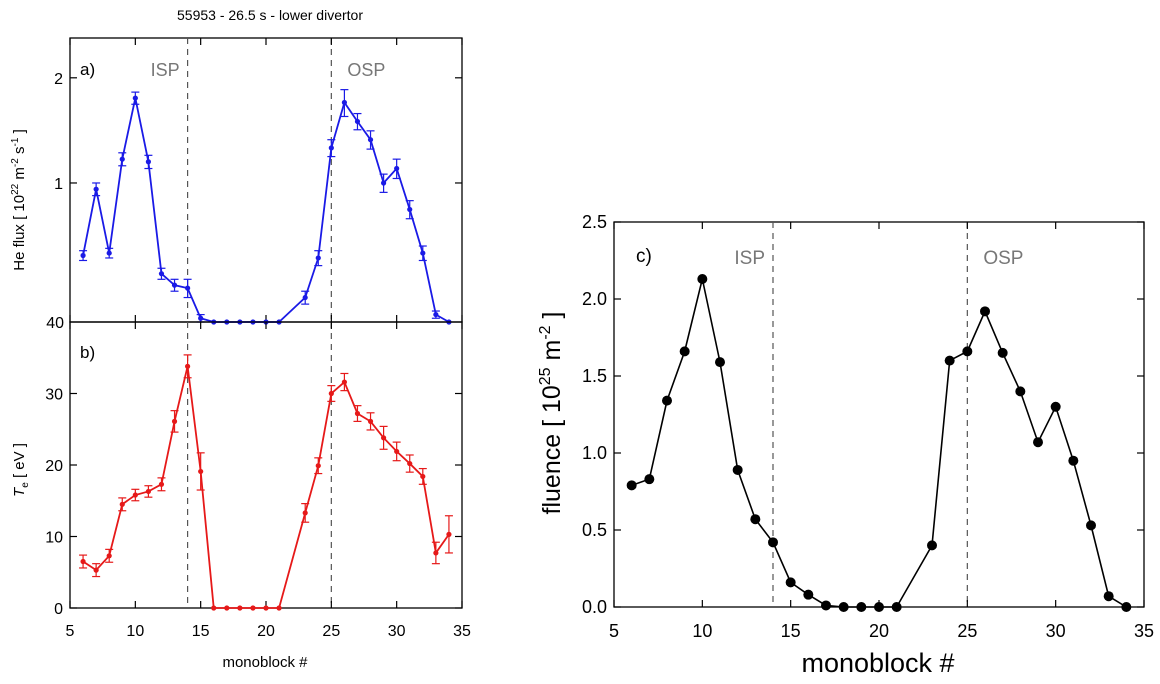 The image size is (1160, 684). Describe the element at coordinates (552, 319) in the screenshot. I see `panel-c-ylabel-end: ]` at that location.